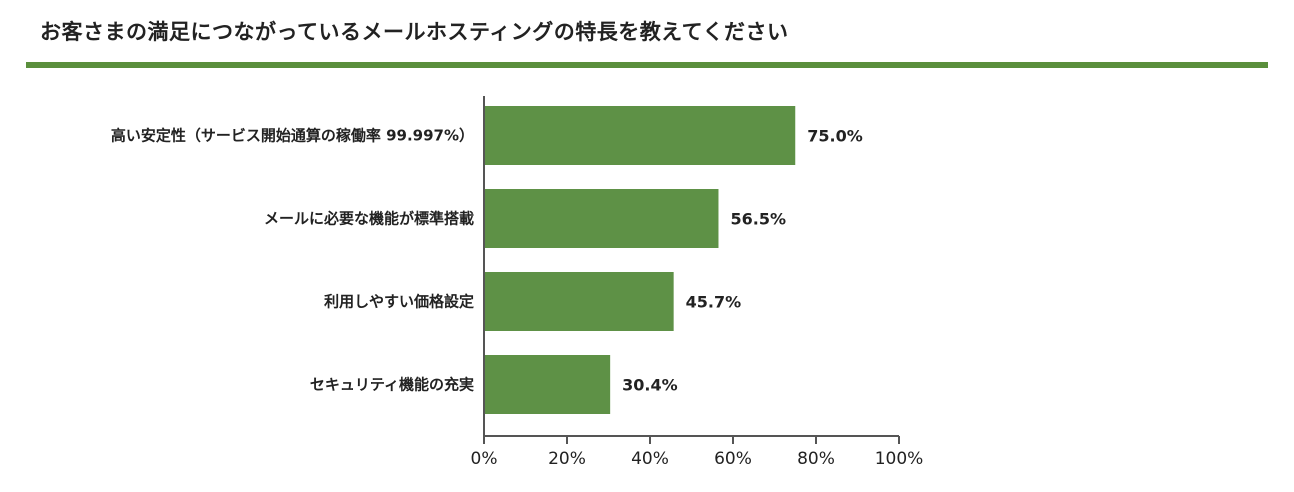 Image resolution: width=1294 pixels, height=492 pixels. Describe the element at coordinates (650, 385) in the screenshot. I see `value-label: 30.4%` at that location.